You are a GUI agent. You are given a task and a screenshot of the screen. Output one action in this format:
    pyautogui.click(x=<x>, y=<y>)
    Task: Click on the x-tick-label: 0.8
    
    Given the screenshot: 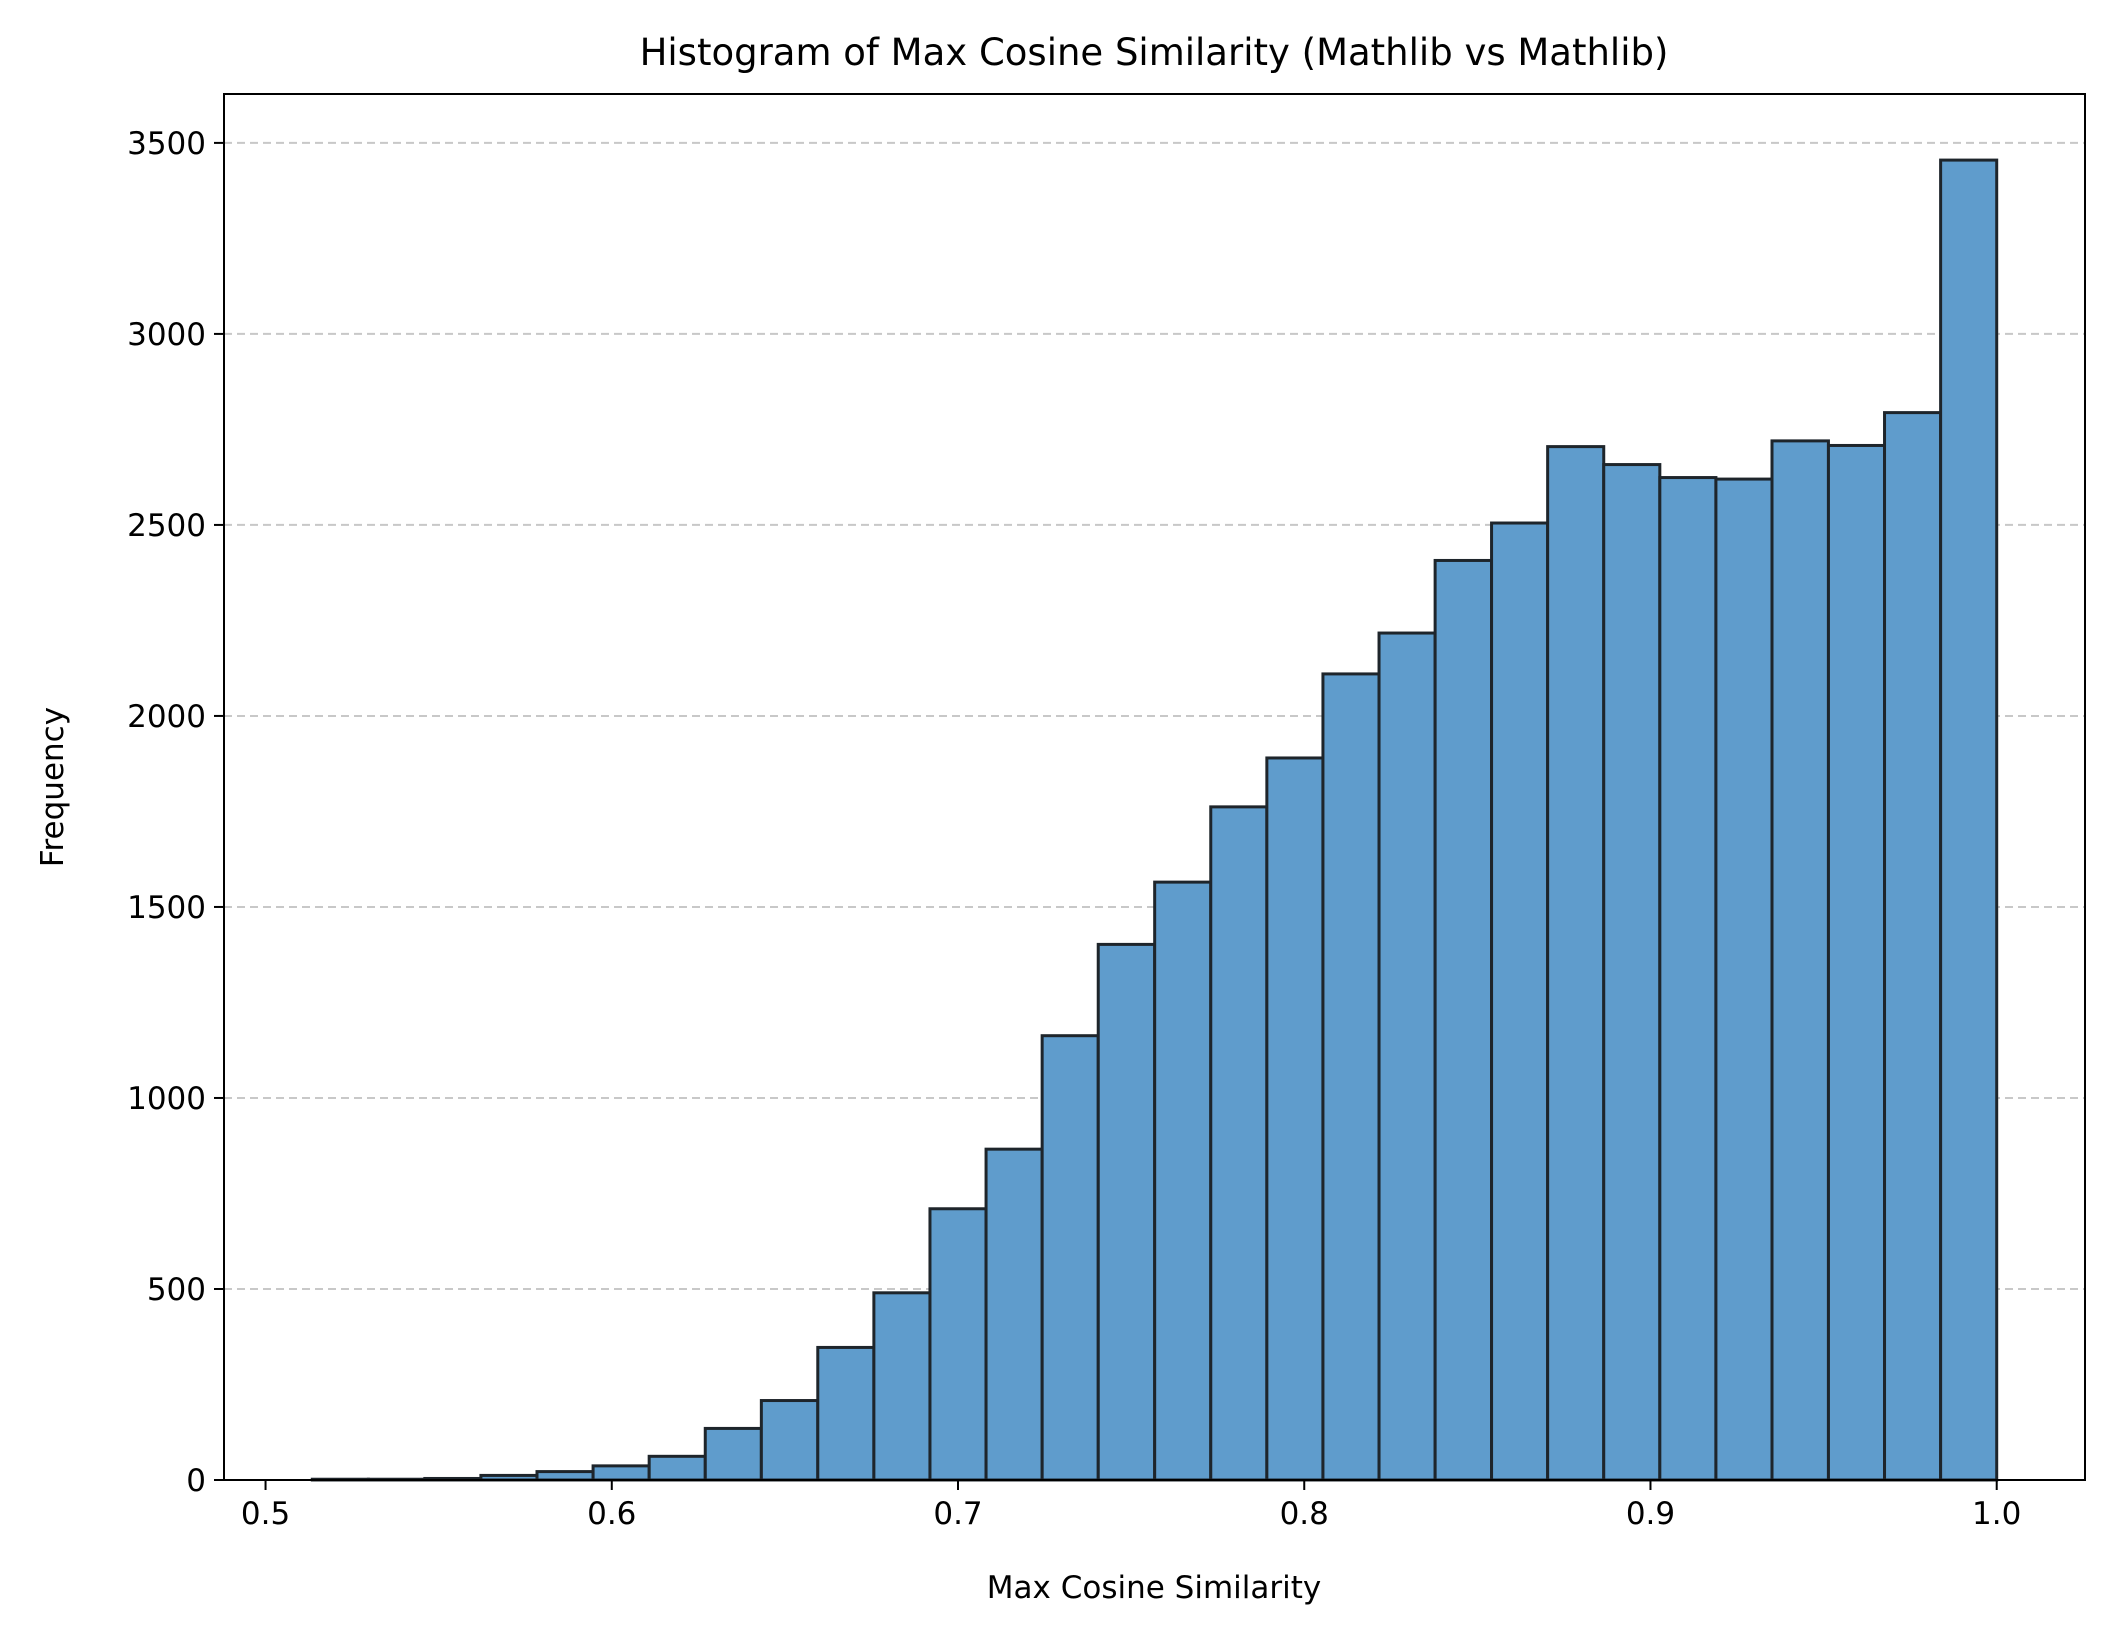 What is the action you would take?
    pyautogui.click(x=1304, y=1514)
    